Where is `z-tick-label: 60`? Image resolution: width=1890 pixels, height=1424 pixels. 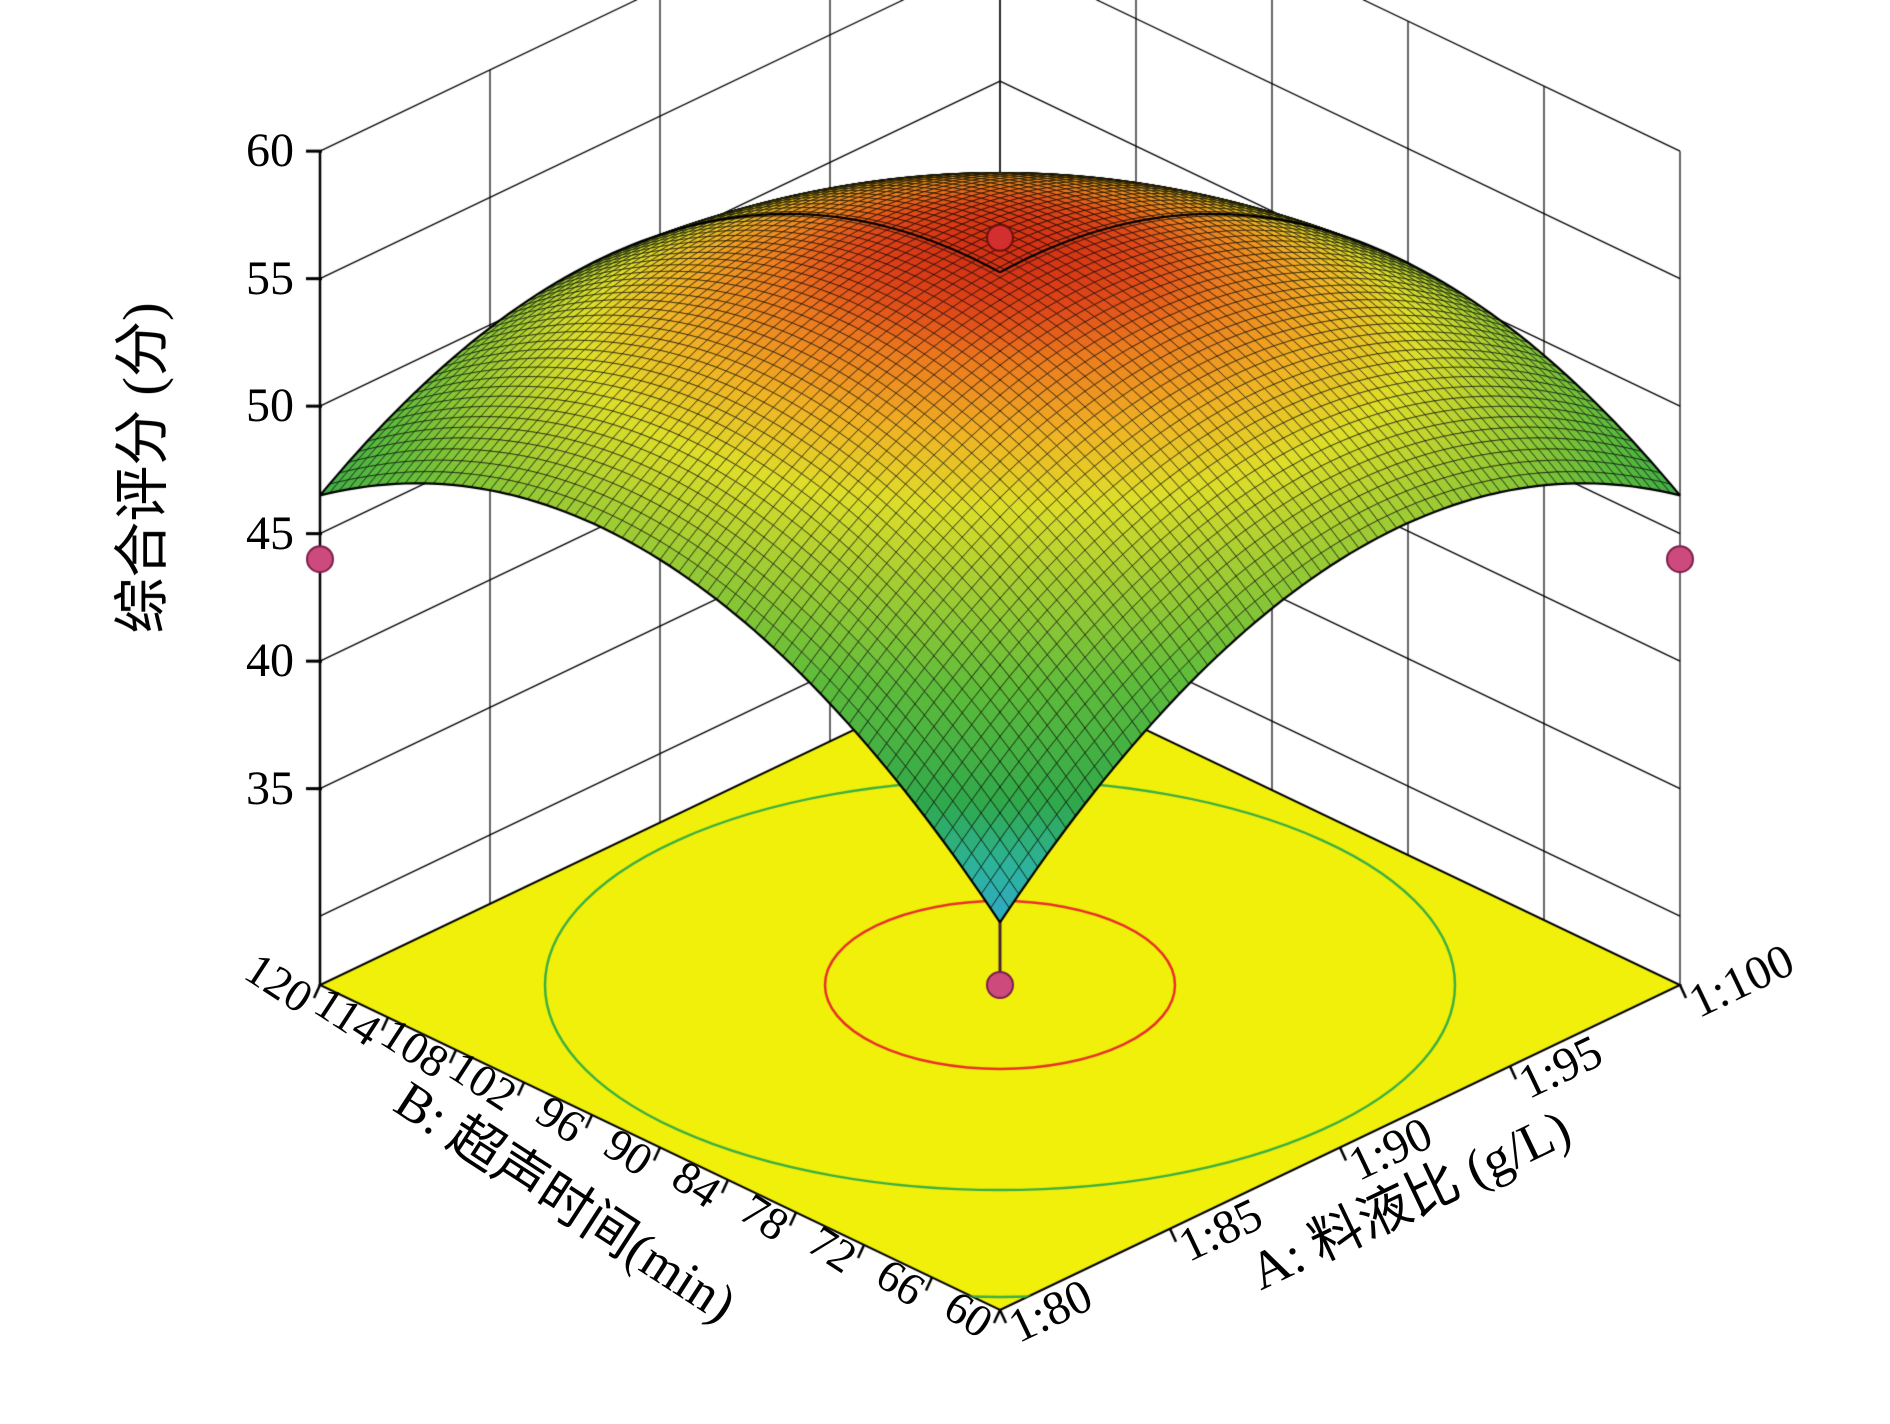 z-tick-label: 60 is located at coordinates (270, 151).